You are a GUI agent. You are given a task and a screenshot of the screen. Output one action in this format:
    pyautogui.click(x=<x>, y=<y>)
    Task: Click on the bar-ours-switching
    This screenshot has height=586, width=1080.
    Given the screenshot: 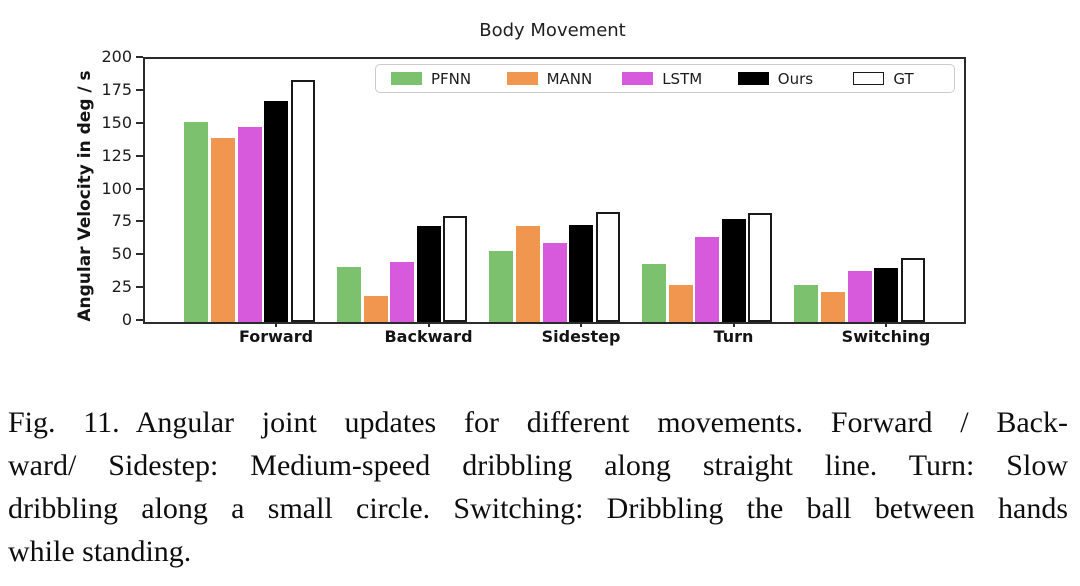 What is the action you would take?
    pyautogui.click(x=886, y=295)
    